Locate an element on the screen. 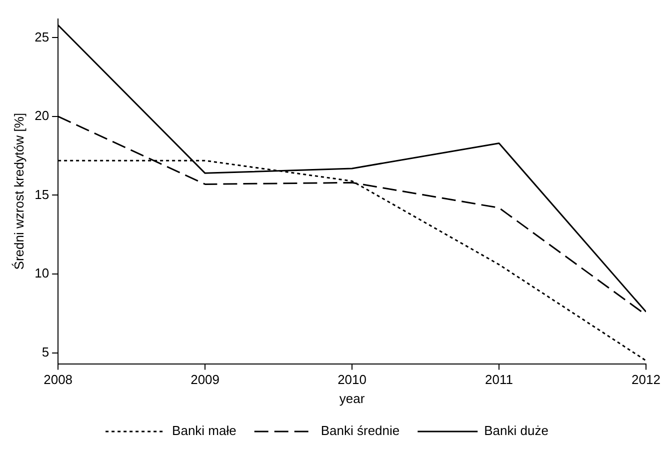  y-axis-title: Średni wzrost kredytów [%] is located at coordinates (18, 191).